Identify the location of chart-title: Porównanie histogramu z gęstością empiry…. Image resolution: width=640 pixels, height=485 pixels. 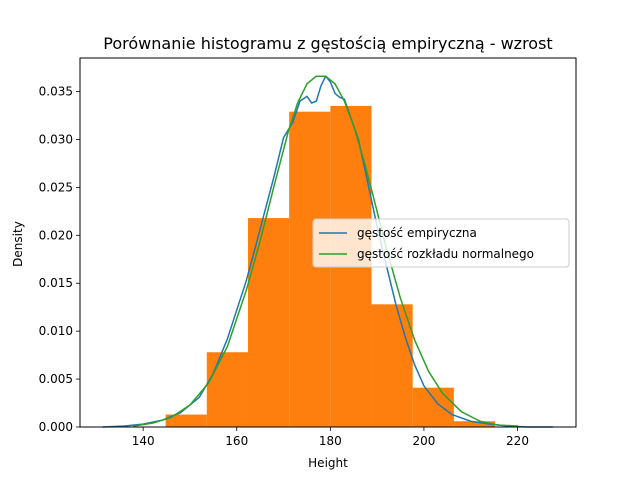
(327, 43).